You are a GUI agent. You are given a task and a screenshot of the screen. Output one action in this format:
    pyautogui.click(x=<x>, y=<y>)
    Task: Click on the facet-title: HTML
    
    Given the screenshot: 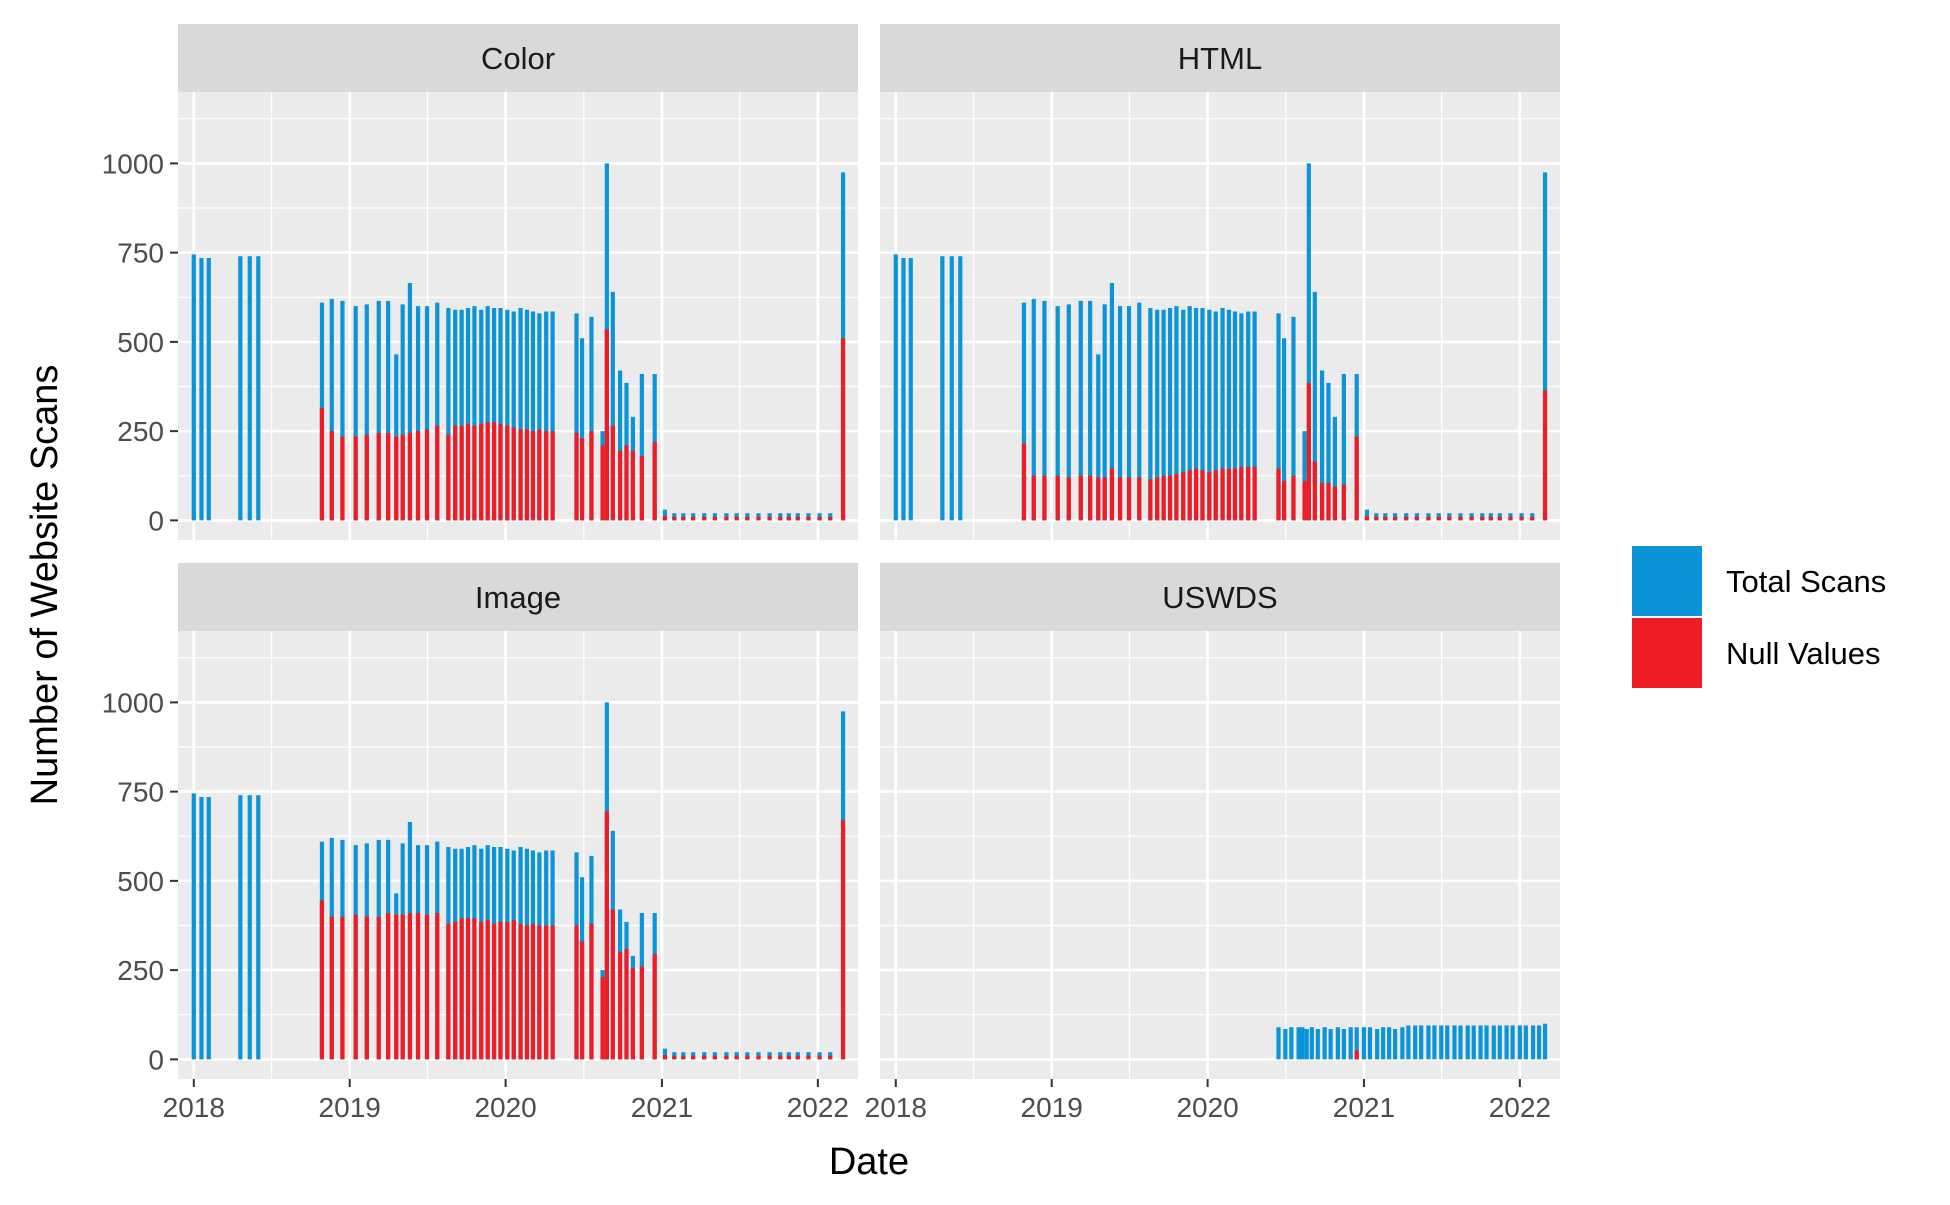 What is the action you would take?
    pyautogui.click(x=1220, y=58)
    